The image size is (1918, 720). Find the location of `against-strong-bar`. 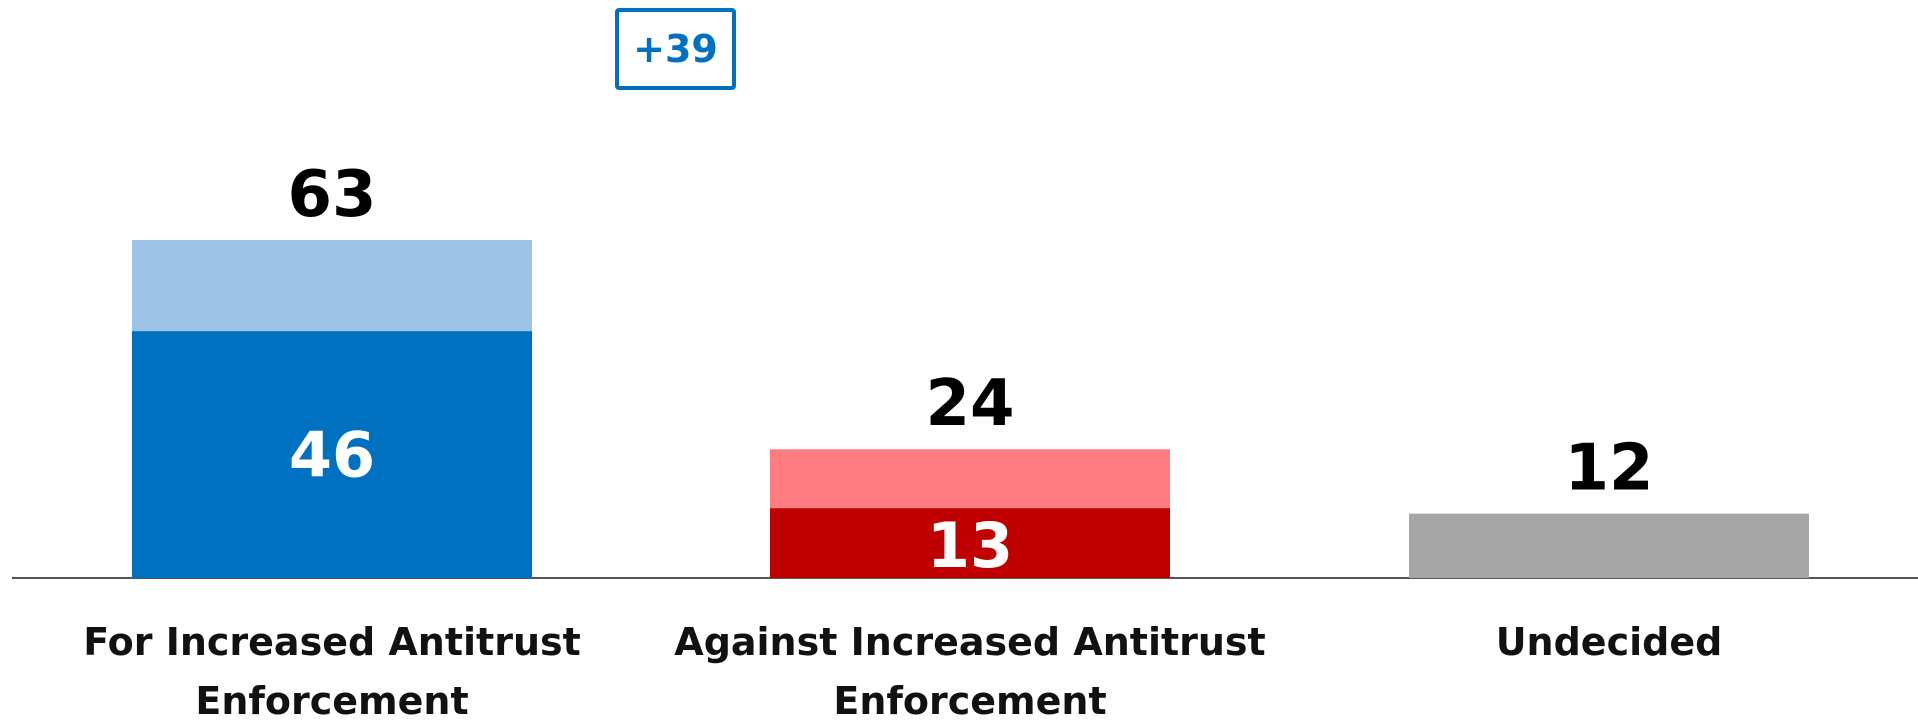

against-strong-bar is located at coordinates (970, 543).